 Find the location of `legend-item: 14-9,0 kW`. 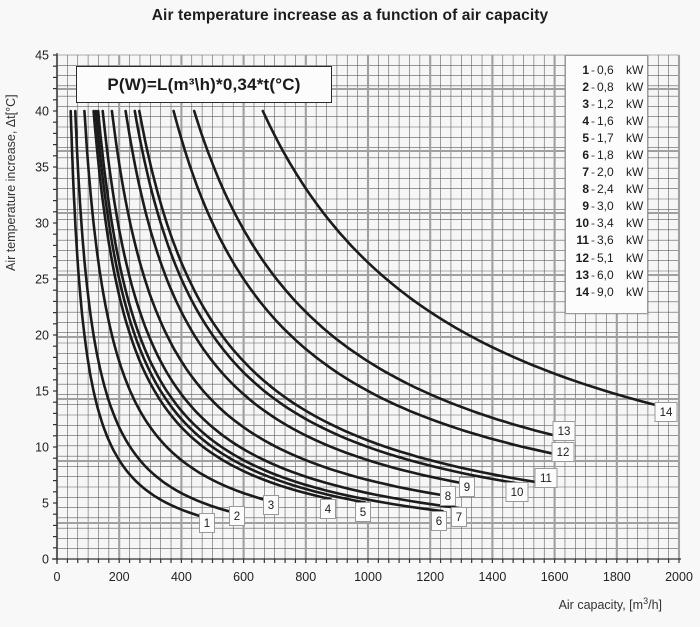

legend-item: 14-9,0 kW is located at coordinates (606, 291).